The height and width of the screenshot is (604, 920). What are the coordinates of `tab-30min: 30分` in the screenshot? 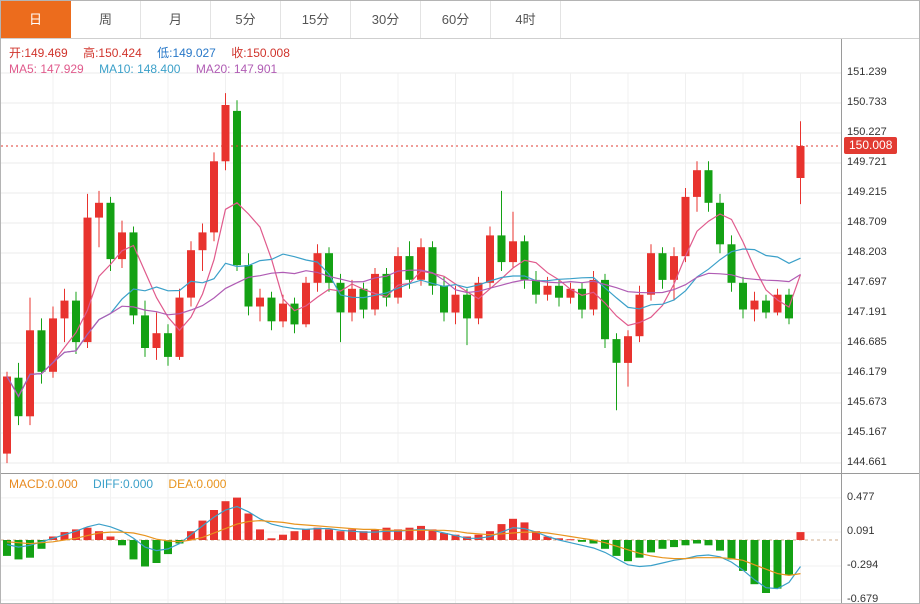 It's located at (386, 19).